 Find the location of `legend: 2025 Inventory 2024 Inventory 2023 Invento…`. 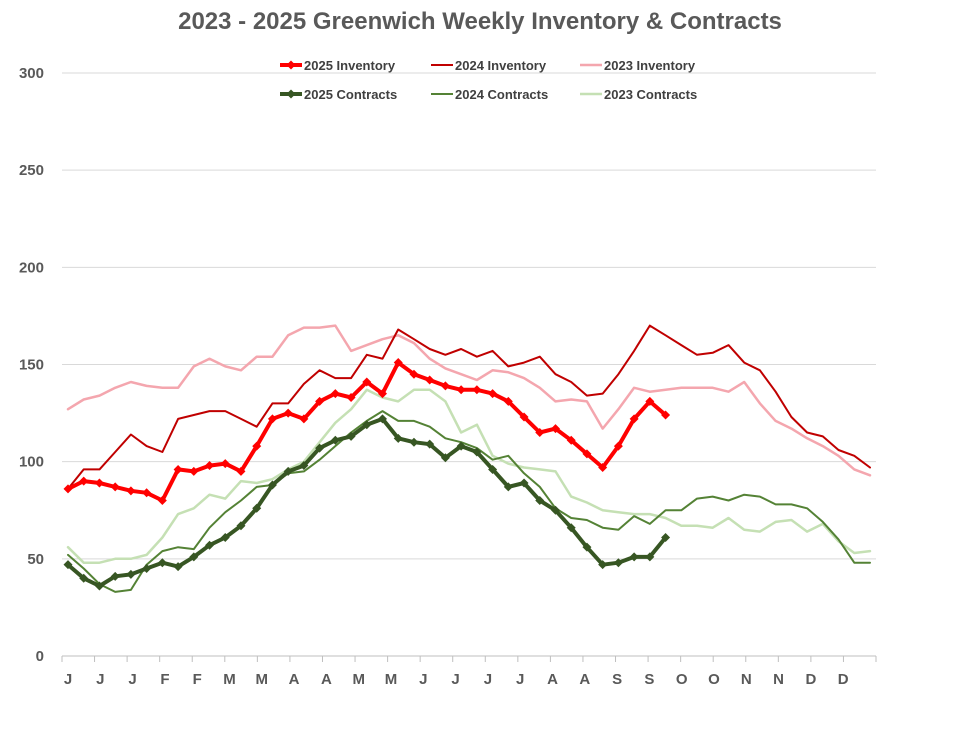

legend: 2025 Inventory 2024 Inventory 2023 Invento… is located at coordinates (488, 80).